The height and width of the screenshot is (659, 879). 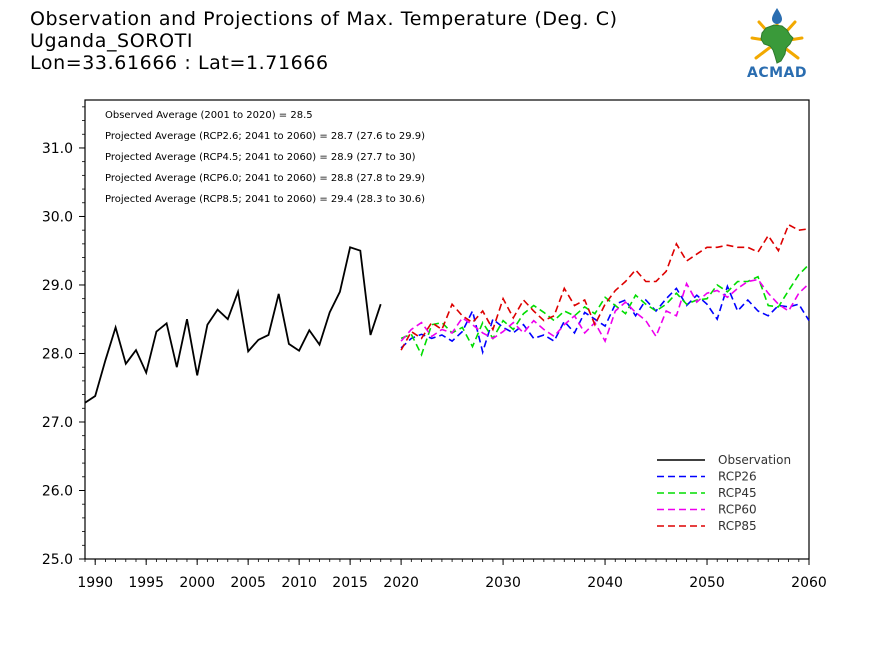 I want to click on series-line-rcp85, so click(x=605, y=287).